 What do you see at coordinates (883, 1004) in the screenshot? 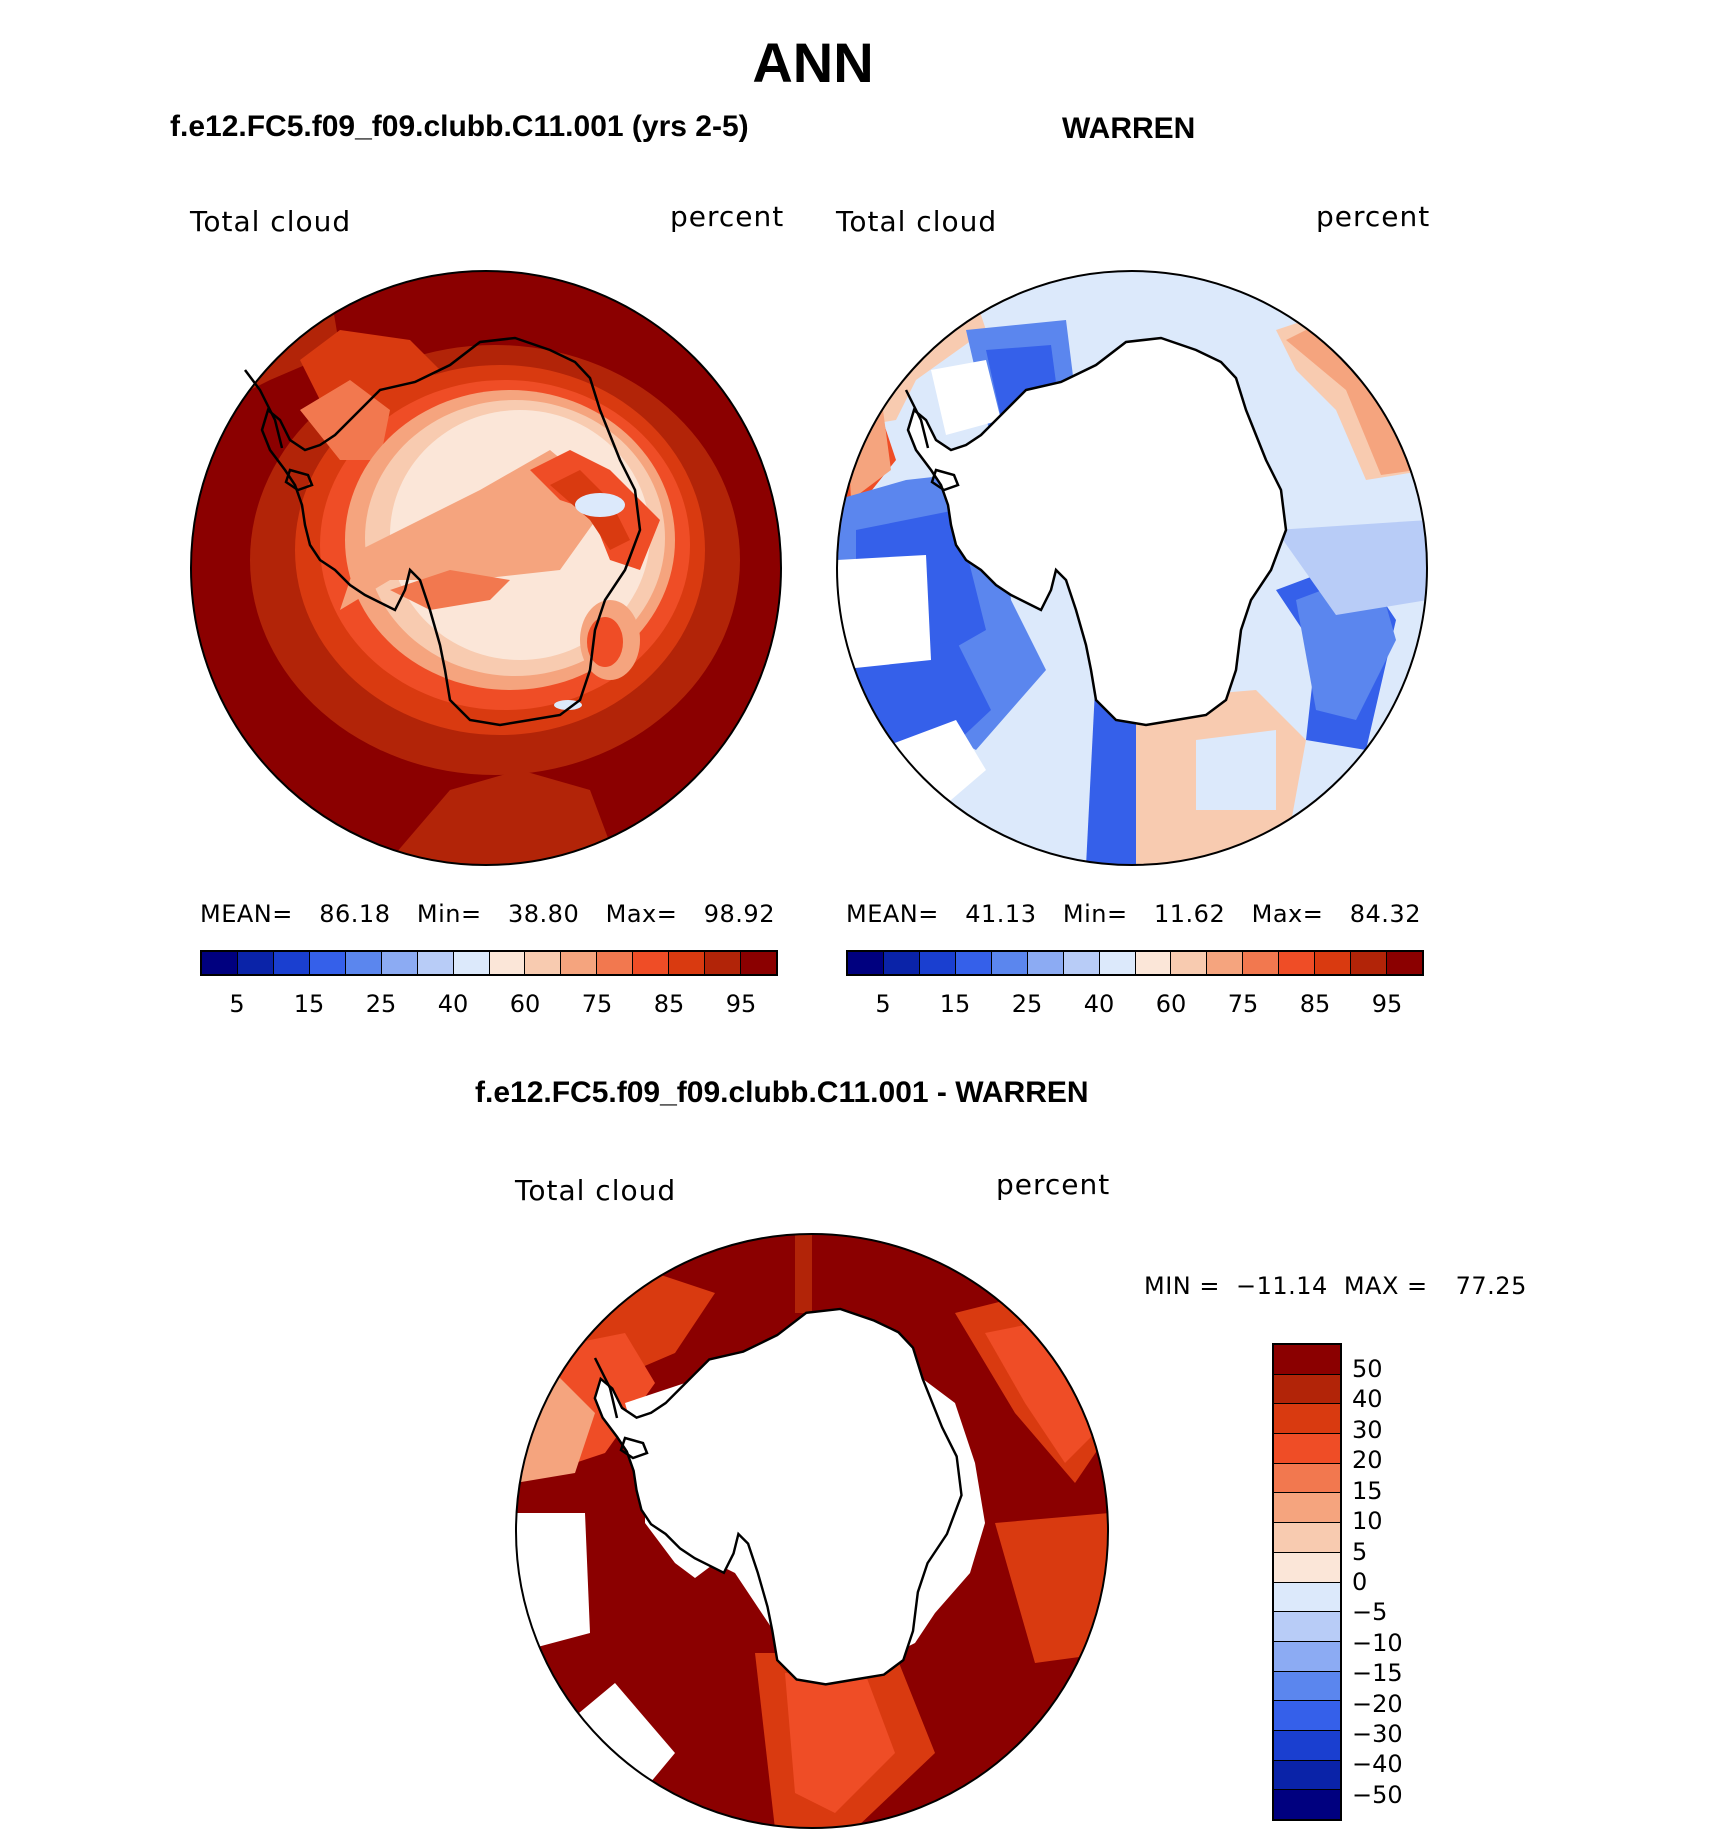
I see `top-right-cbar-label: 5` at bounding box center [883, 1004].